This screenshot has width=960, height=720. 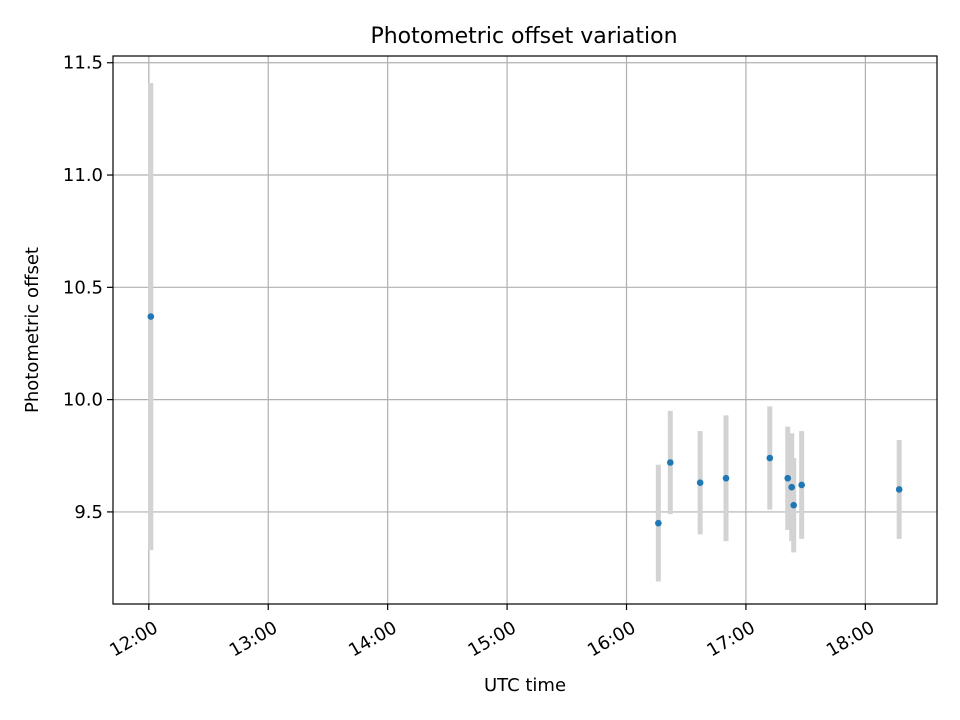 What do you see at coordinates (83, 175) in the screenshot?
I see `y-tick-label: 11.0` at bounding box center [83, 175].